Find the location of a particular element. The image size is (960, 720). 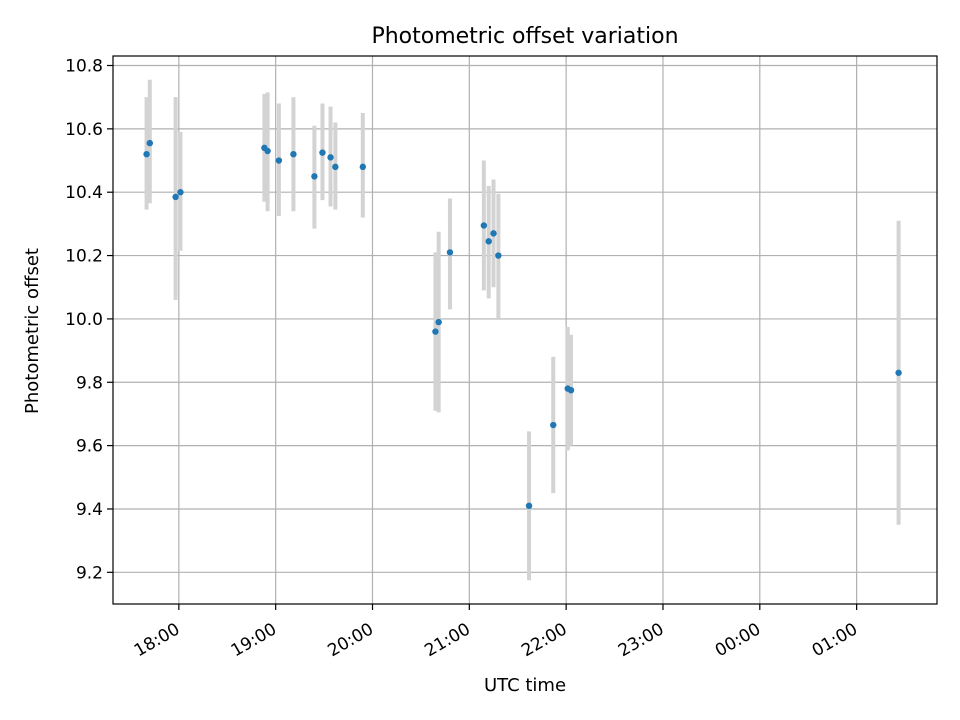

y-tick-label: 9.6 is located at coordinates (89, 447).